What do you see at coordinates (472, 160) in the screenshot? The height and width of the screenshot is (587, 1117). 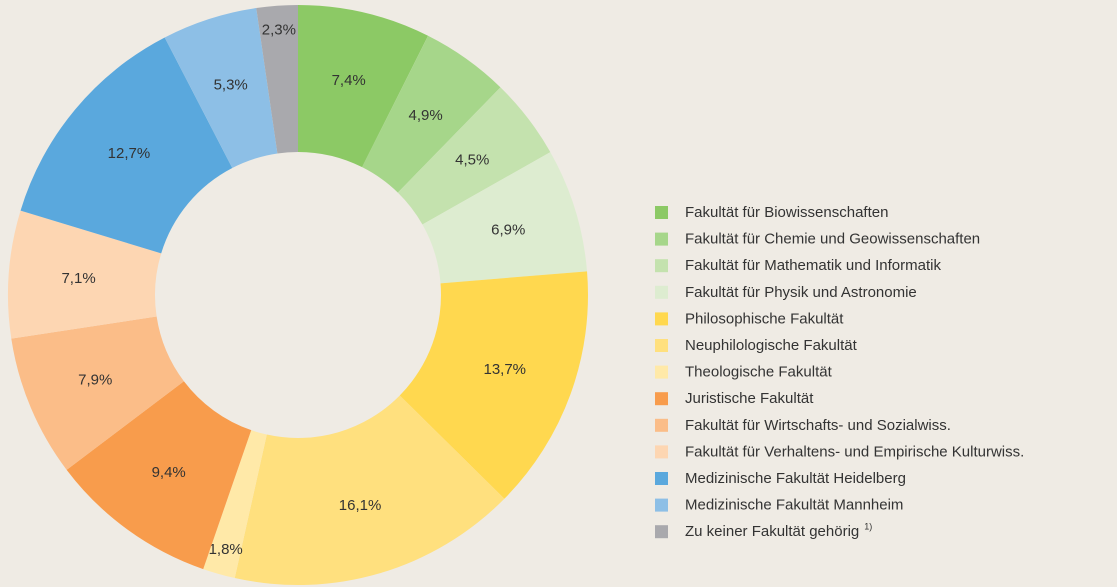 I see `value-label: 4,5%` at bounding box center [472, 160].